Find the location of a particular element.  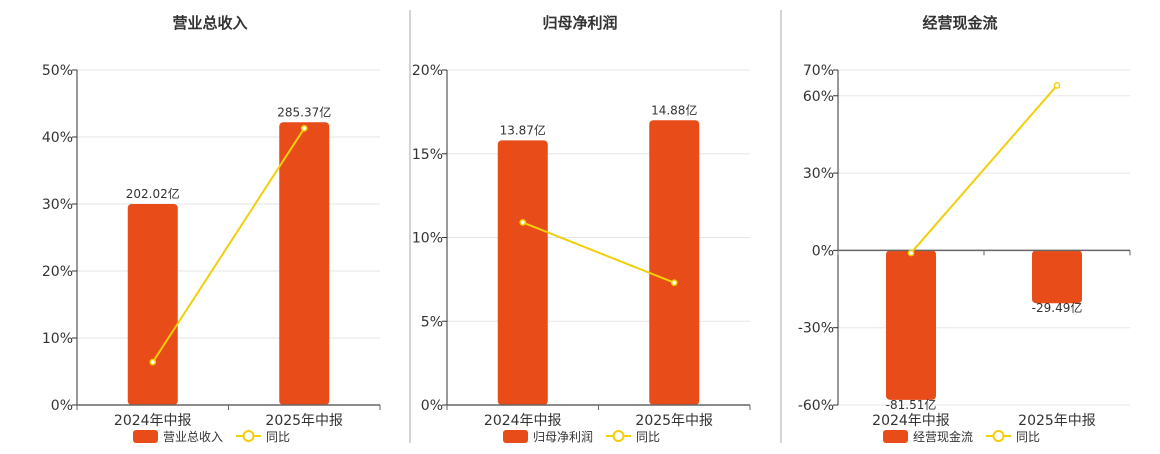

bar-data-label: -81.51亿 is located at coordinates (911, 404).